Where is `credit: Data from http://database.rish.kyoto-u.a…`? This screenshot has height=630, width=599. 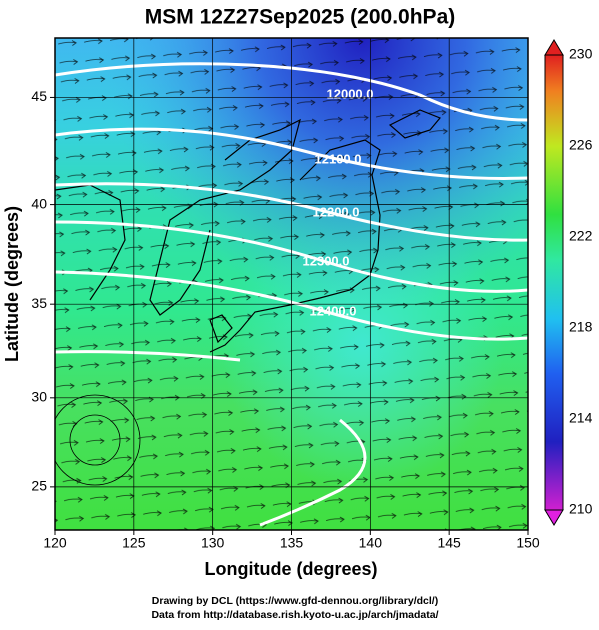
credit: Data from http://database.rish.kyoto-u.a… is located at coordinates (294, 615).